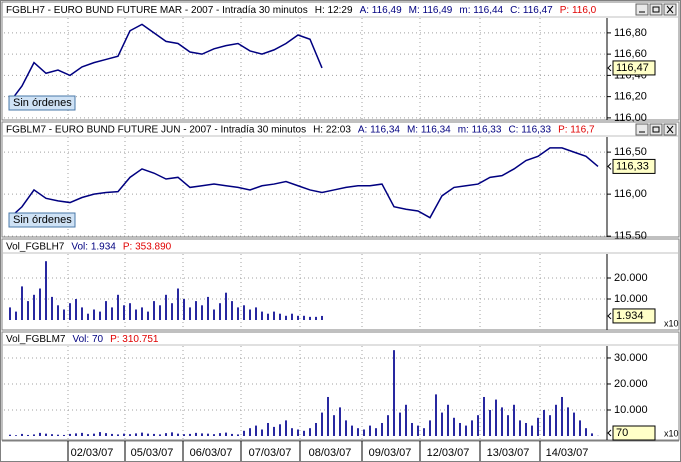  What do you see at coordinates (481, 10) in the screenshot?
I see `header-item: m: 116,44` at bounding box center [481, 10].